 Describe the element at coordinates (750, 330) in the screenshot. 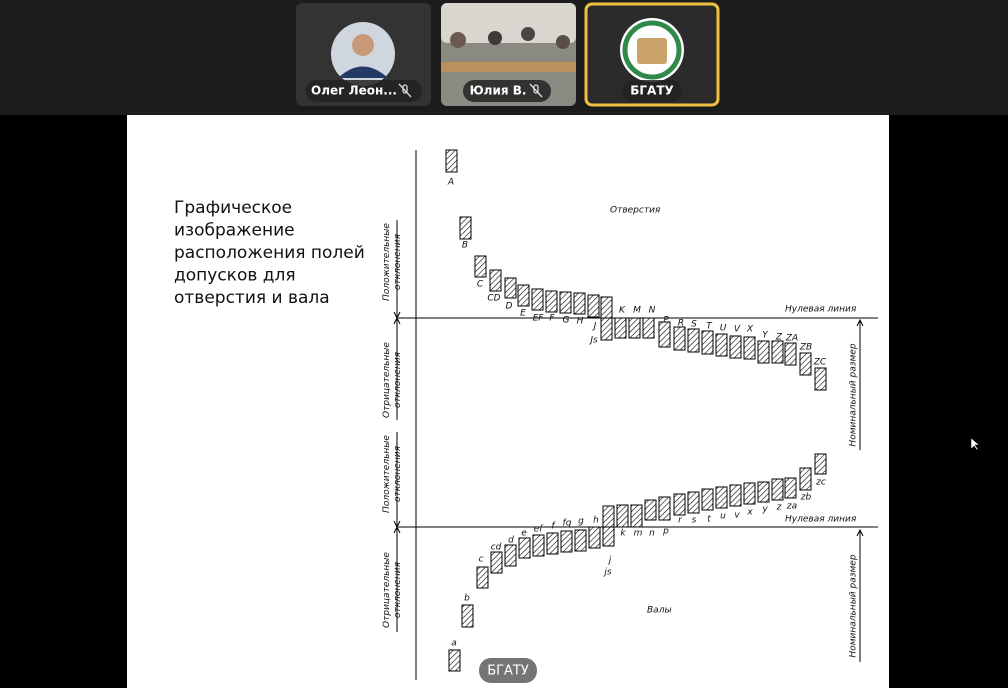

I see `hole-letter: X` at that location.